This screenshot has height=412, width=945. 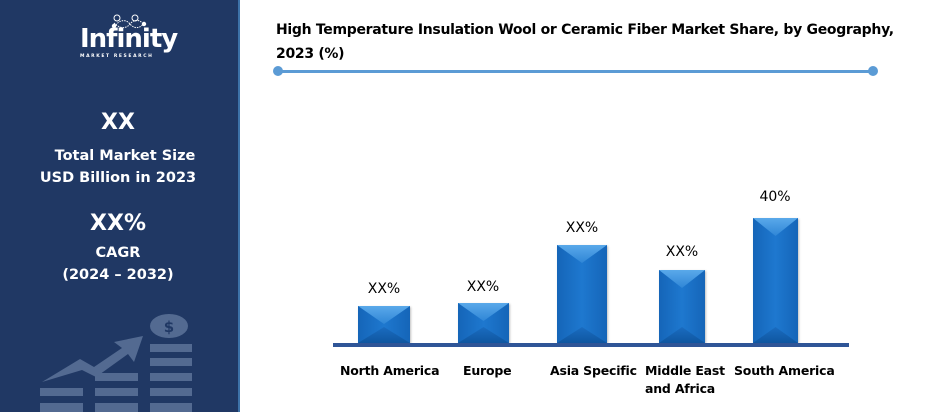 What do you see at coordinates (483, 287) in the screenshot?
I see `data-label-europe: XX%` at bounding box center [483, 287].